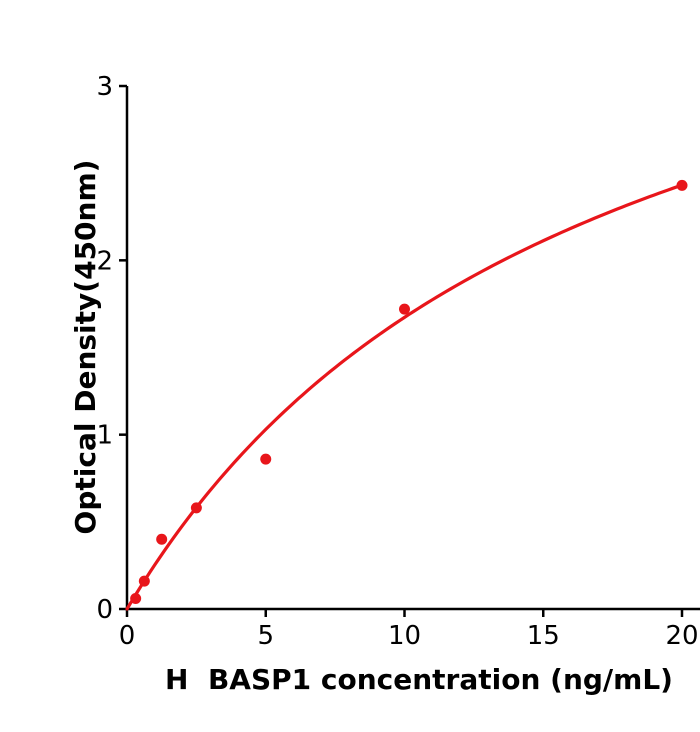 The width and height of the screenshot is (700, 732). Describe the element at coordinates (127, 636) in the screenshot. I see `x-tick-label: 0` at that location.